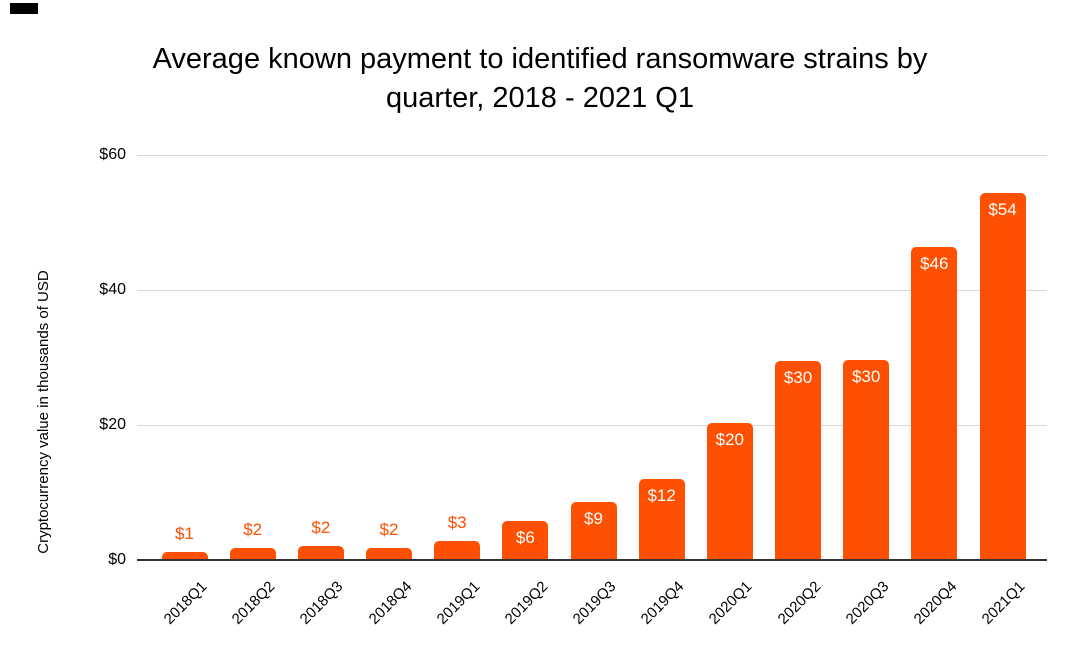  What do you see at coordinates (390, 603) in the screenshot?
I see `x-axis-label: 2018Q4` at bounding box center [390, 603].